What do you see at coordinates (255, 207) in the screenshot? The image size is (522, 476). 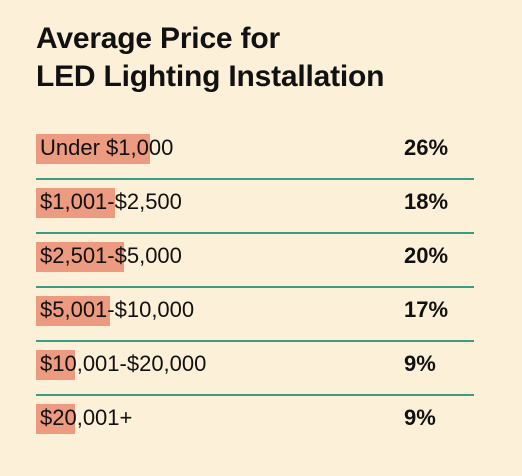 I see `bar-row: $1,001-$2,500 18%` at bounding box center [255, 207].